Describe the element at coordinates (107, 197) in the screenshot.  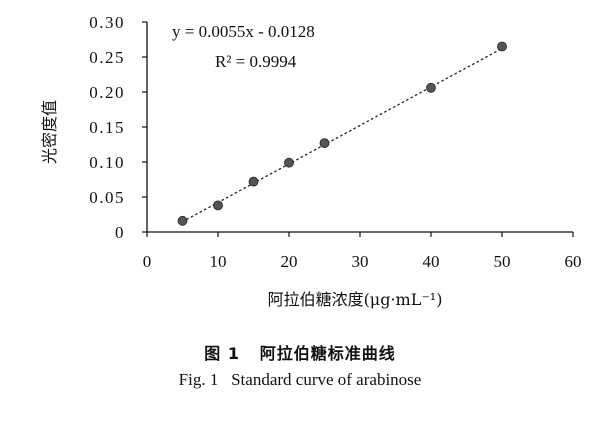
I see `y-tick-label: 0.05` at that location.